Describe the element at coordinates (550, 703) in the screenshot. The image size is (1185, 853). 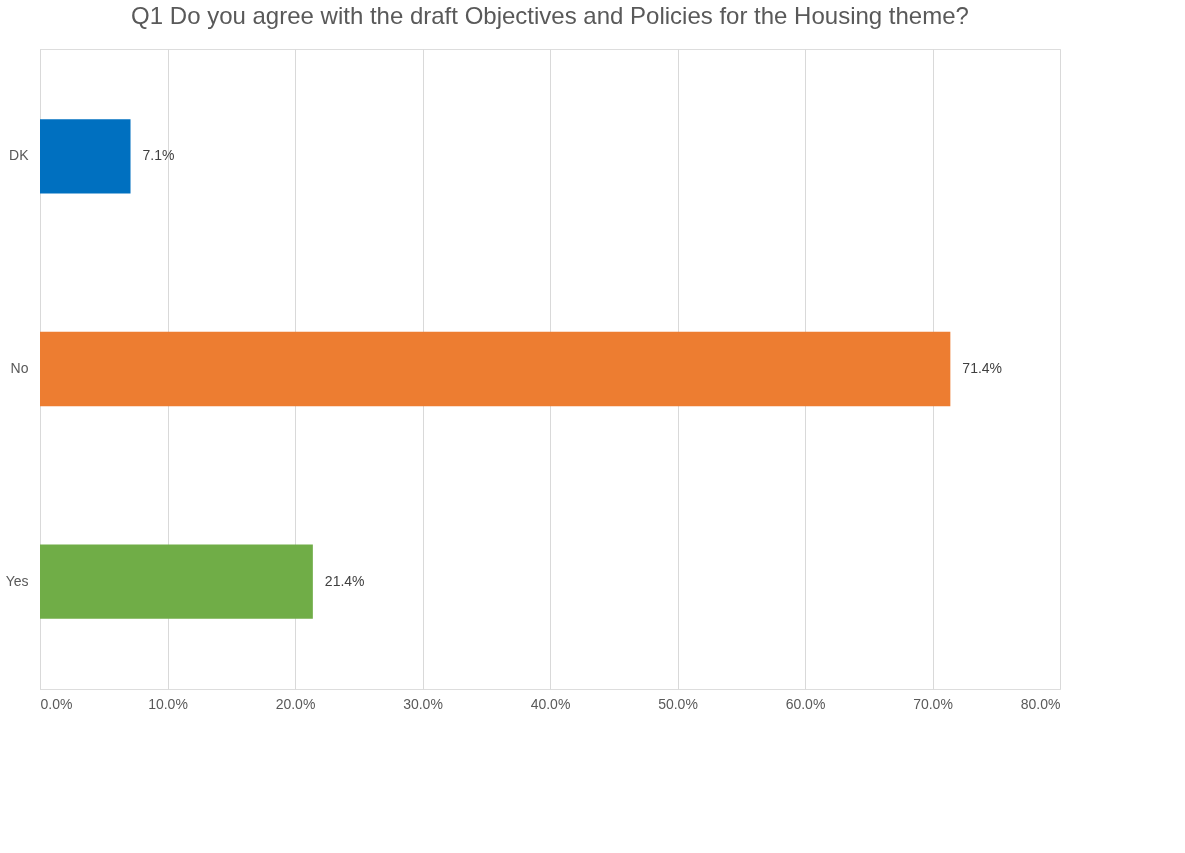
I see `x-tick-label: 40.0%` at that location.